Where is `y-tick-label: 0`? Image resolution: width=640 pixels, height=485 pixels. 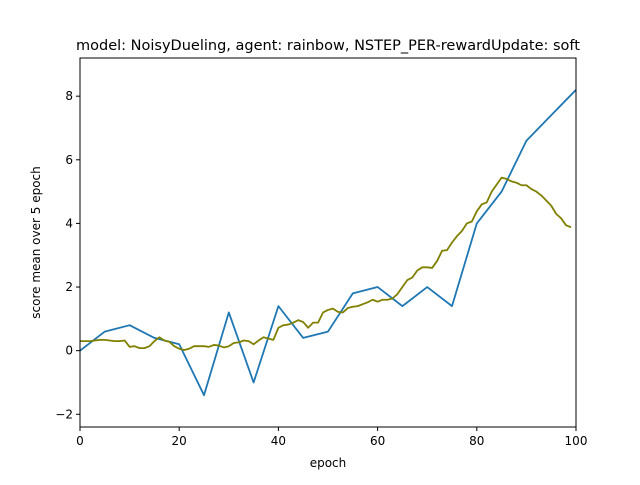
y-tick-label: 0 is located at coordinates (69, 351).